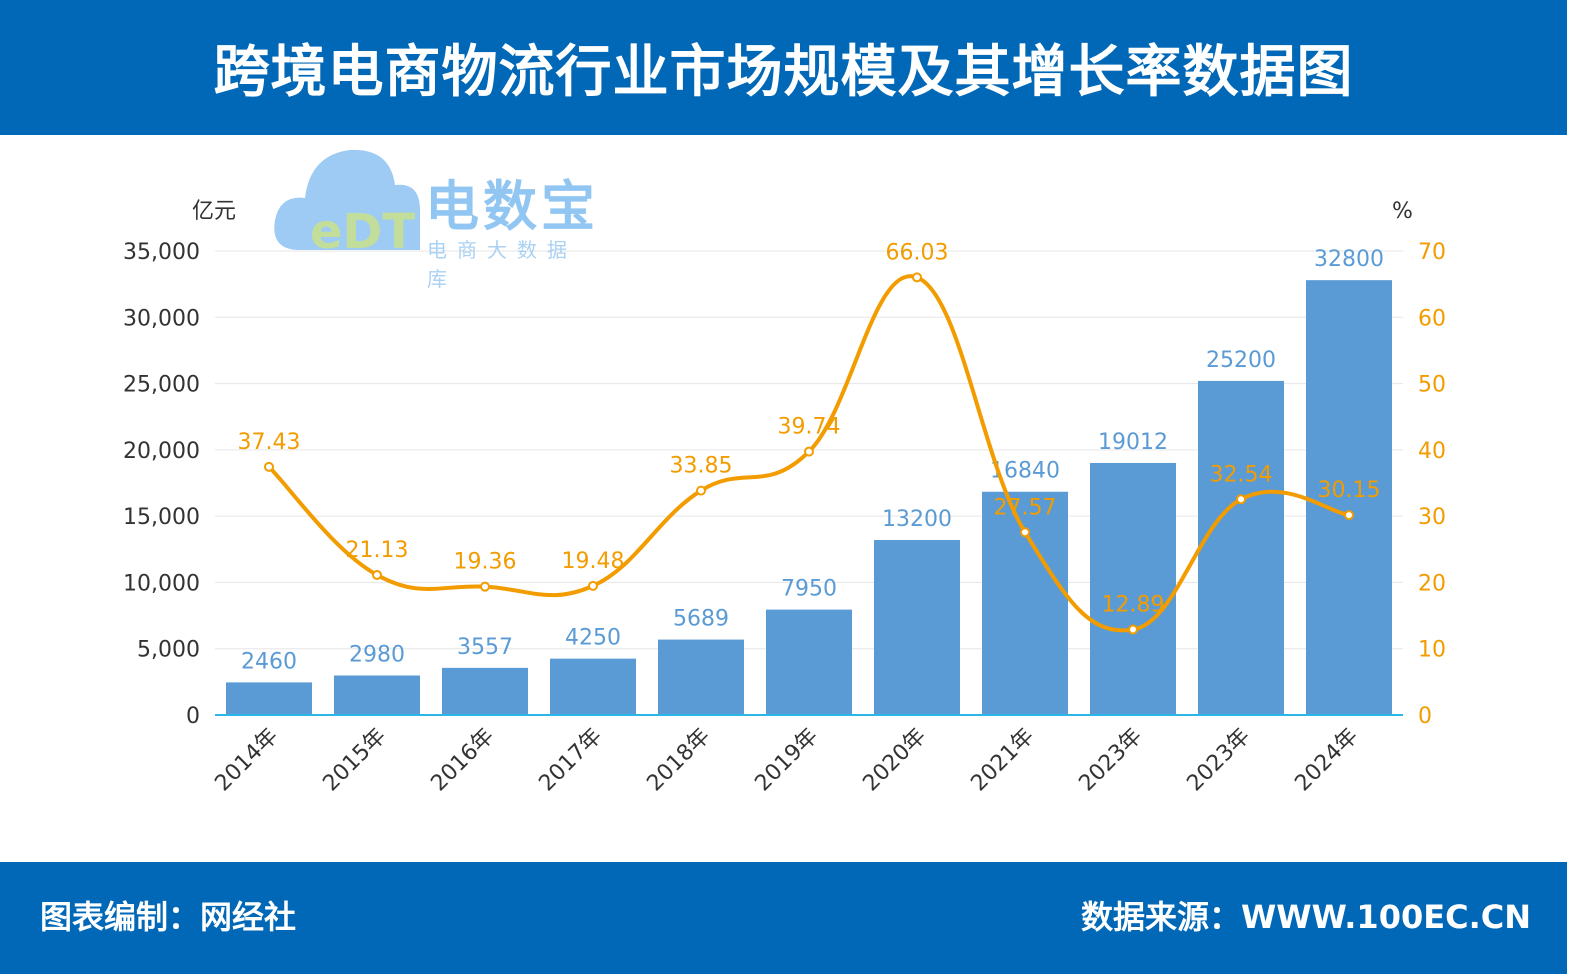 This screenshot has height=974, width=1596. What do you see at coordinates (917, 519) in the screenshot?
I see `bar-value-label: 13200` at bounding box center [917, 519].